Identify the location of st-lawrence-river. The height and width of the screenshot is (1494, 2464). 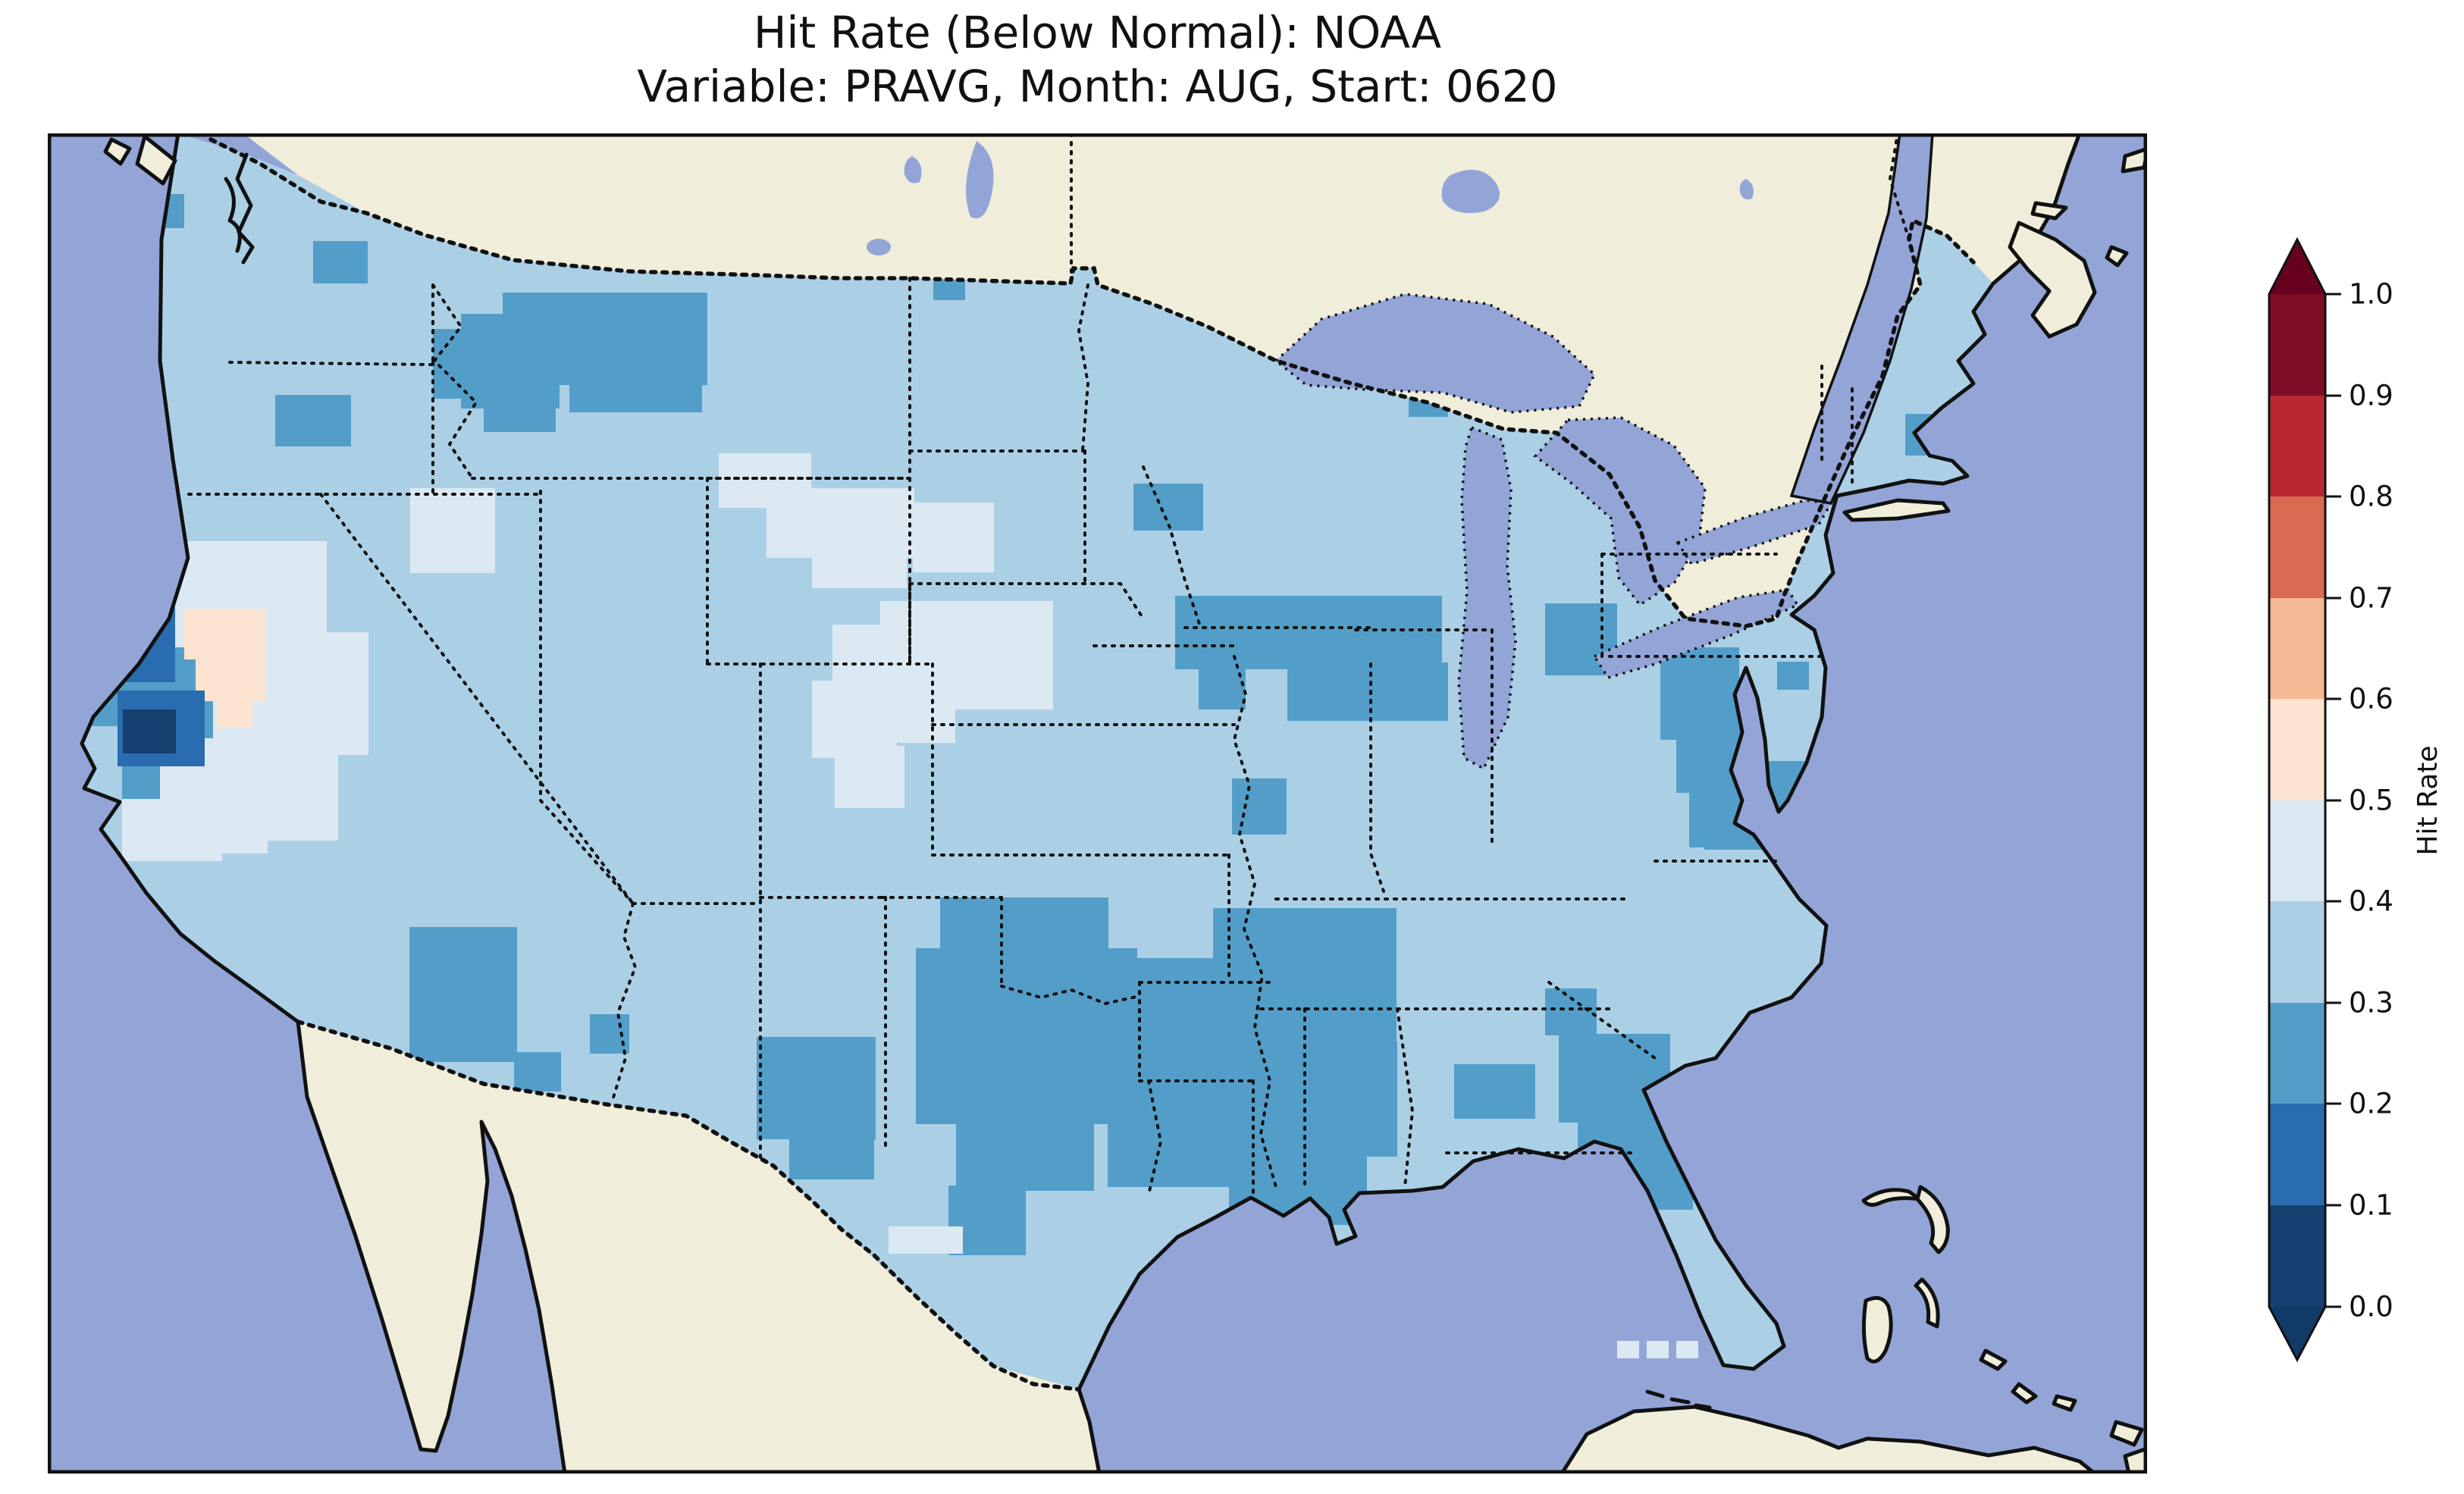
(1862, 319).